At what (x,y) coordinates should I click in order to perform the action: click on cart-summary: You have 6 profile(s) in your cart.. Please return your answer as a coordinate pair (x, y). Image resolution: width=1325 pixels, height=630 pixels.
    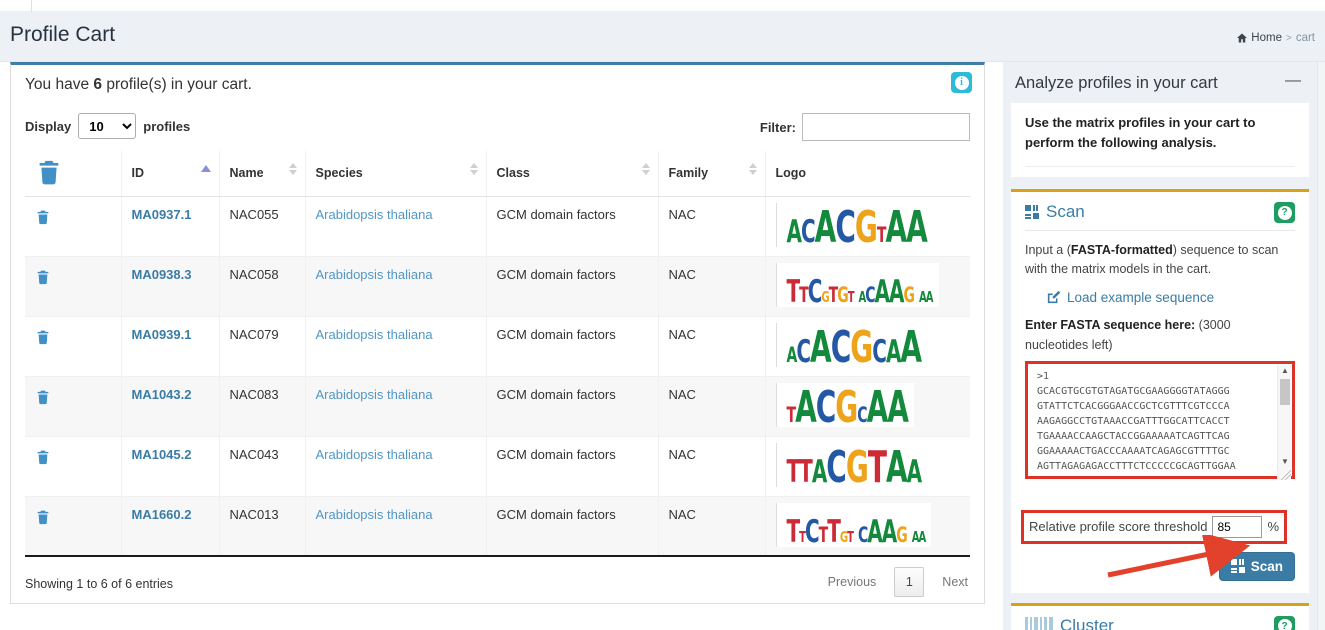
    Looking at the image, I should click on (138, 85).